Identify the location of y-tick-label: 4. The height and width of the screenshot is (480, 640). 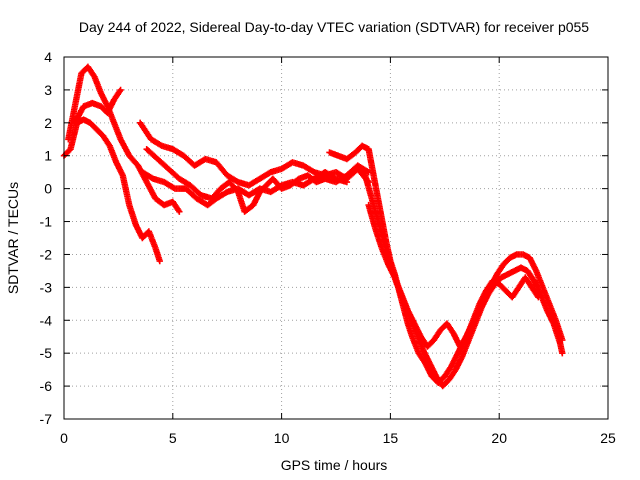
(48, 57).